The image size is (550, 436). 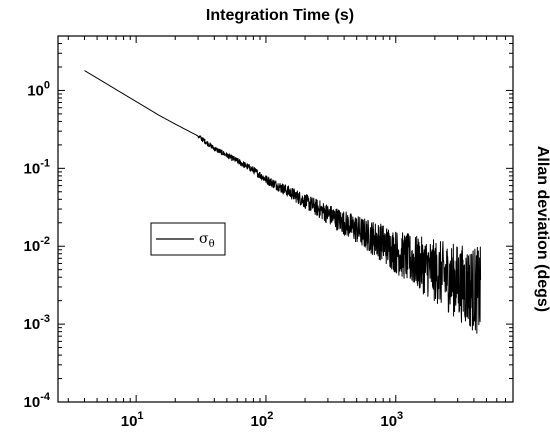 I want to click on legend-subscript: θ, so click(x=212, y=244).